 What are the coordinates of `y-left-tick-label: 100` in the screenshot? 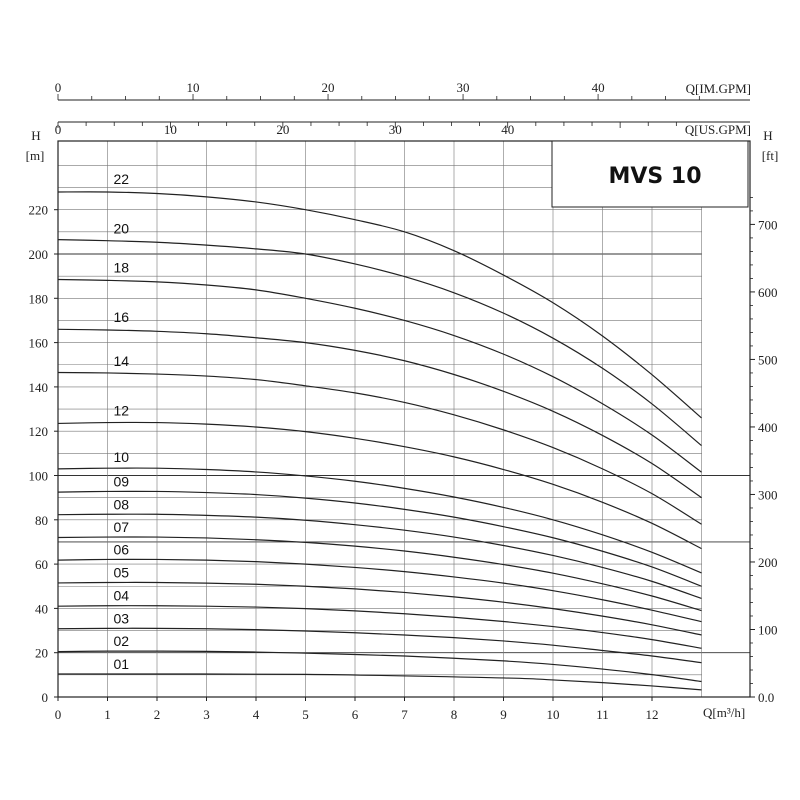 It's located at (39, 476).